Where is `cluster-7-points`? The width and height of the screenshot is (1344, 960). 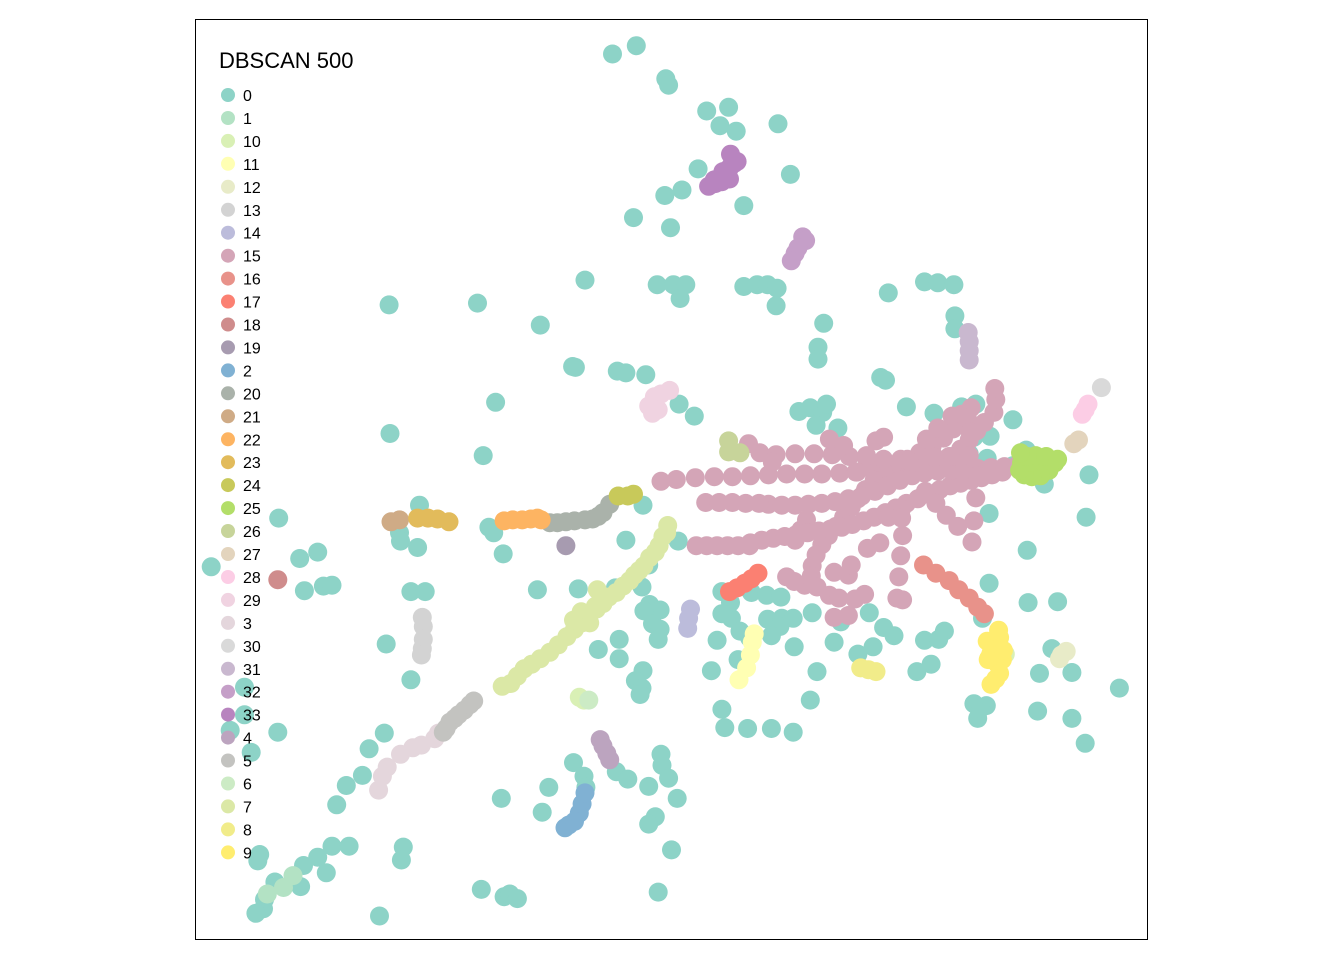
cluster-7-points is located at coordinates (585, 606).